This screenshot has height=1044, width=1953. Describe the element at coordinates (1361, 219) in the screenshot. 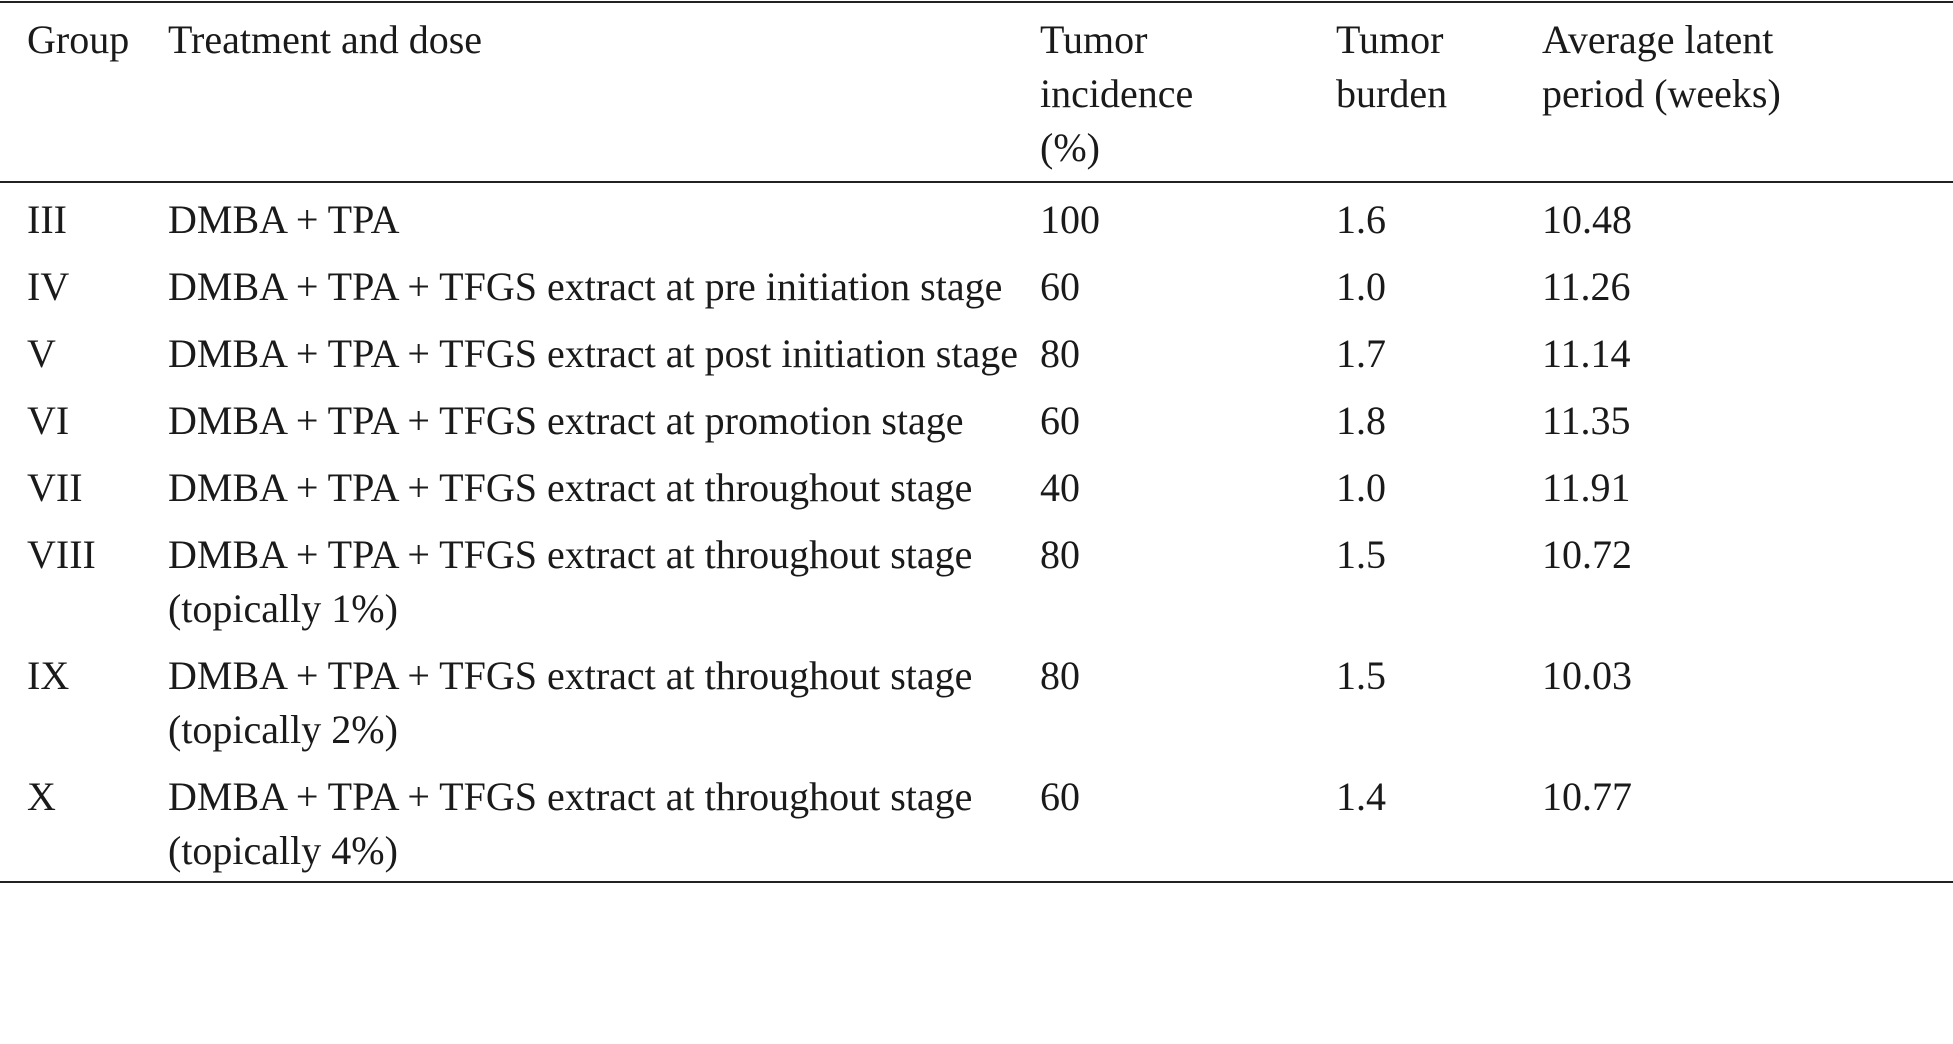

I see `table-cell: 1.6` at that location.